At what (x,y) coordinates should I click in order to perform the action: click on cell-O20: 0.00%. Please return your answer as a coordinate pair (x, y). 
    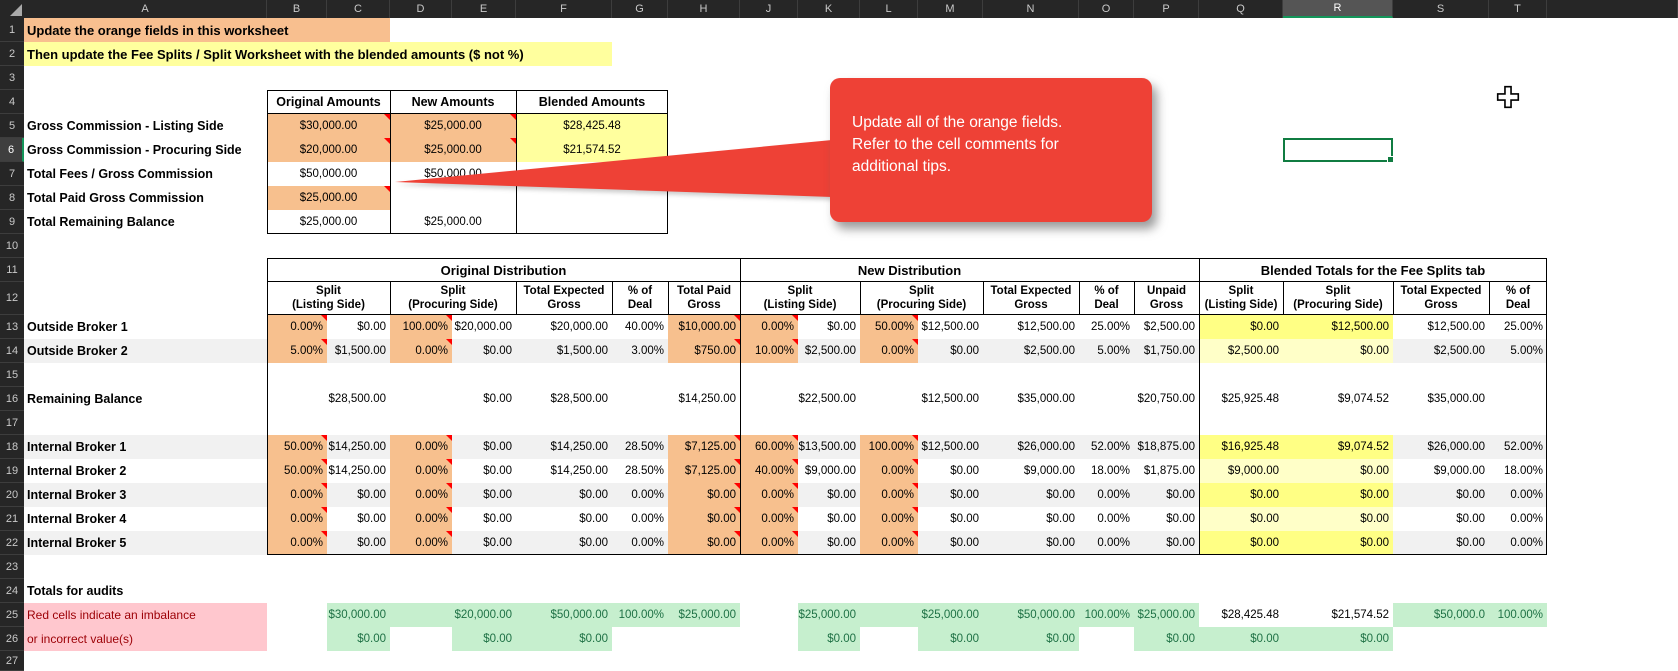
    Looking at the image, I should click on (1113, 495).